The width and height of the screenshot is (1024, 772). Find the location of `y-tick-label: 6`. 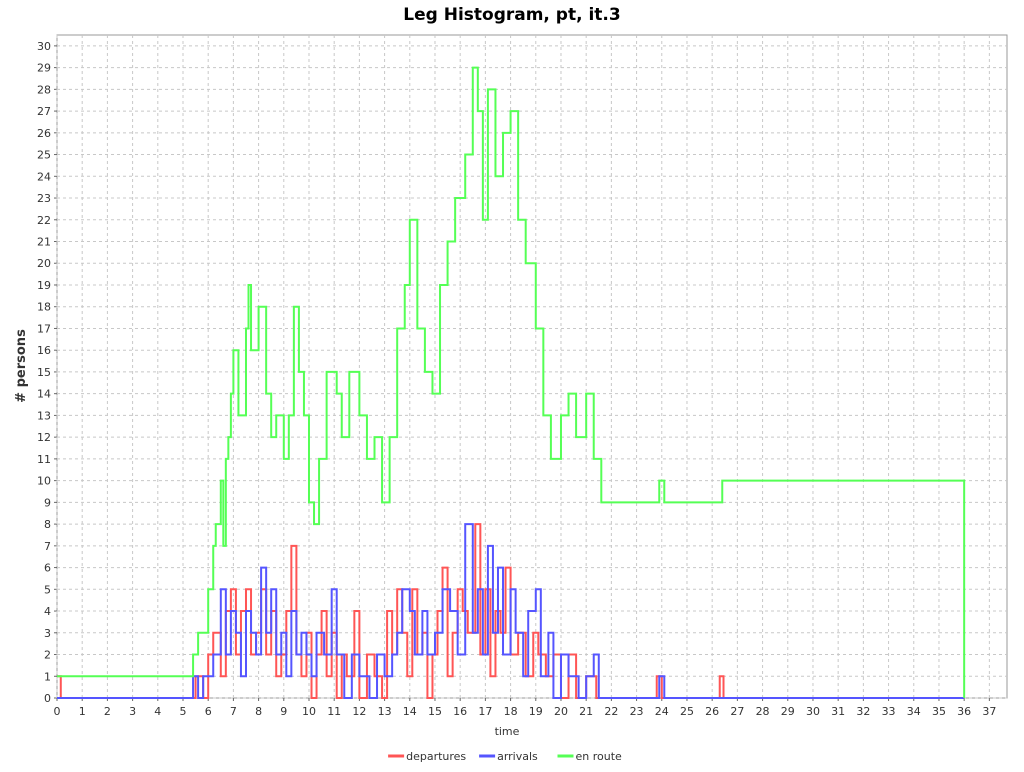

y-tick-label: 6 is located at coordinates (47, 568).